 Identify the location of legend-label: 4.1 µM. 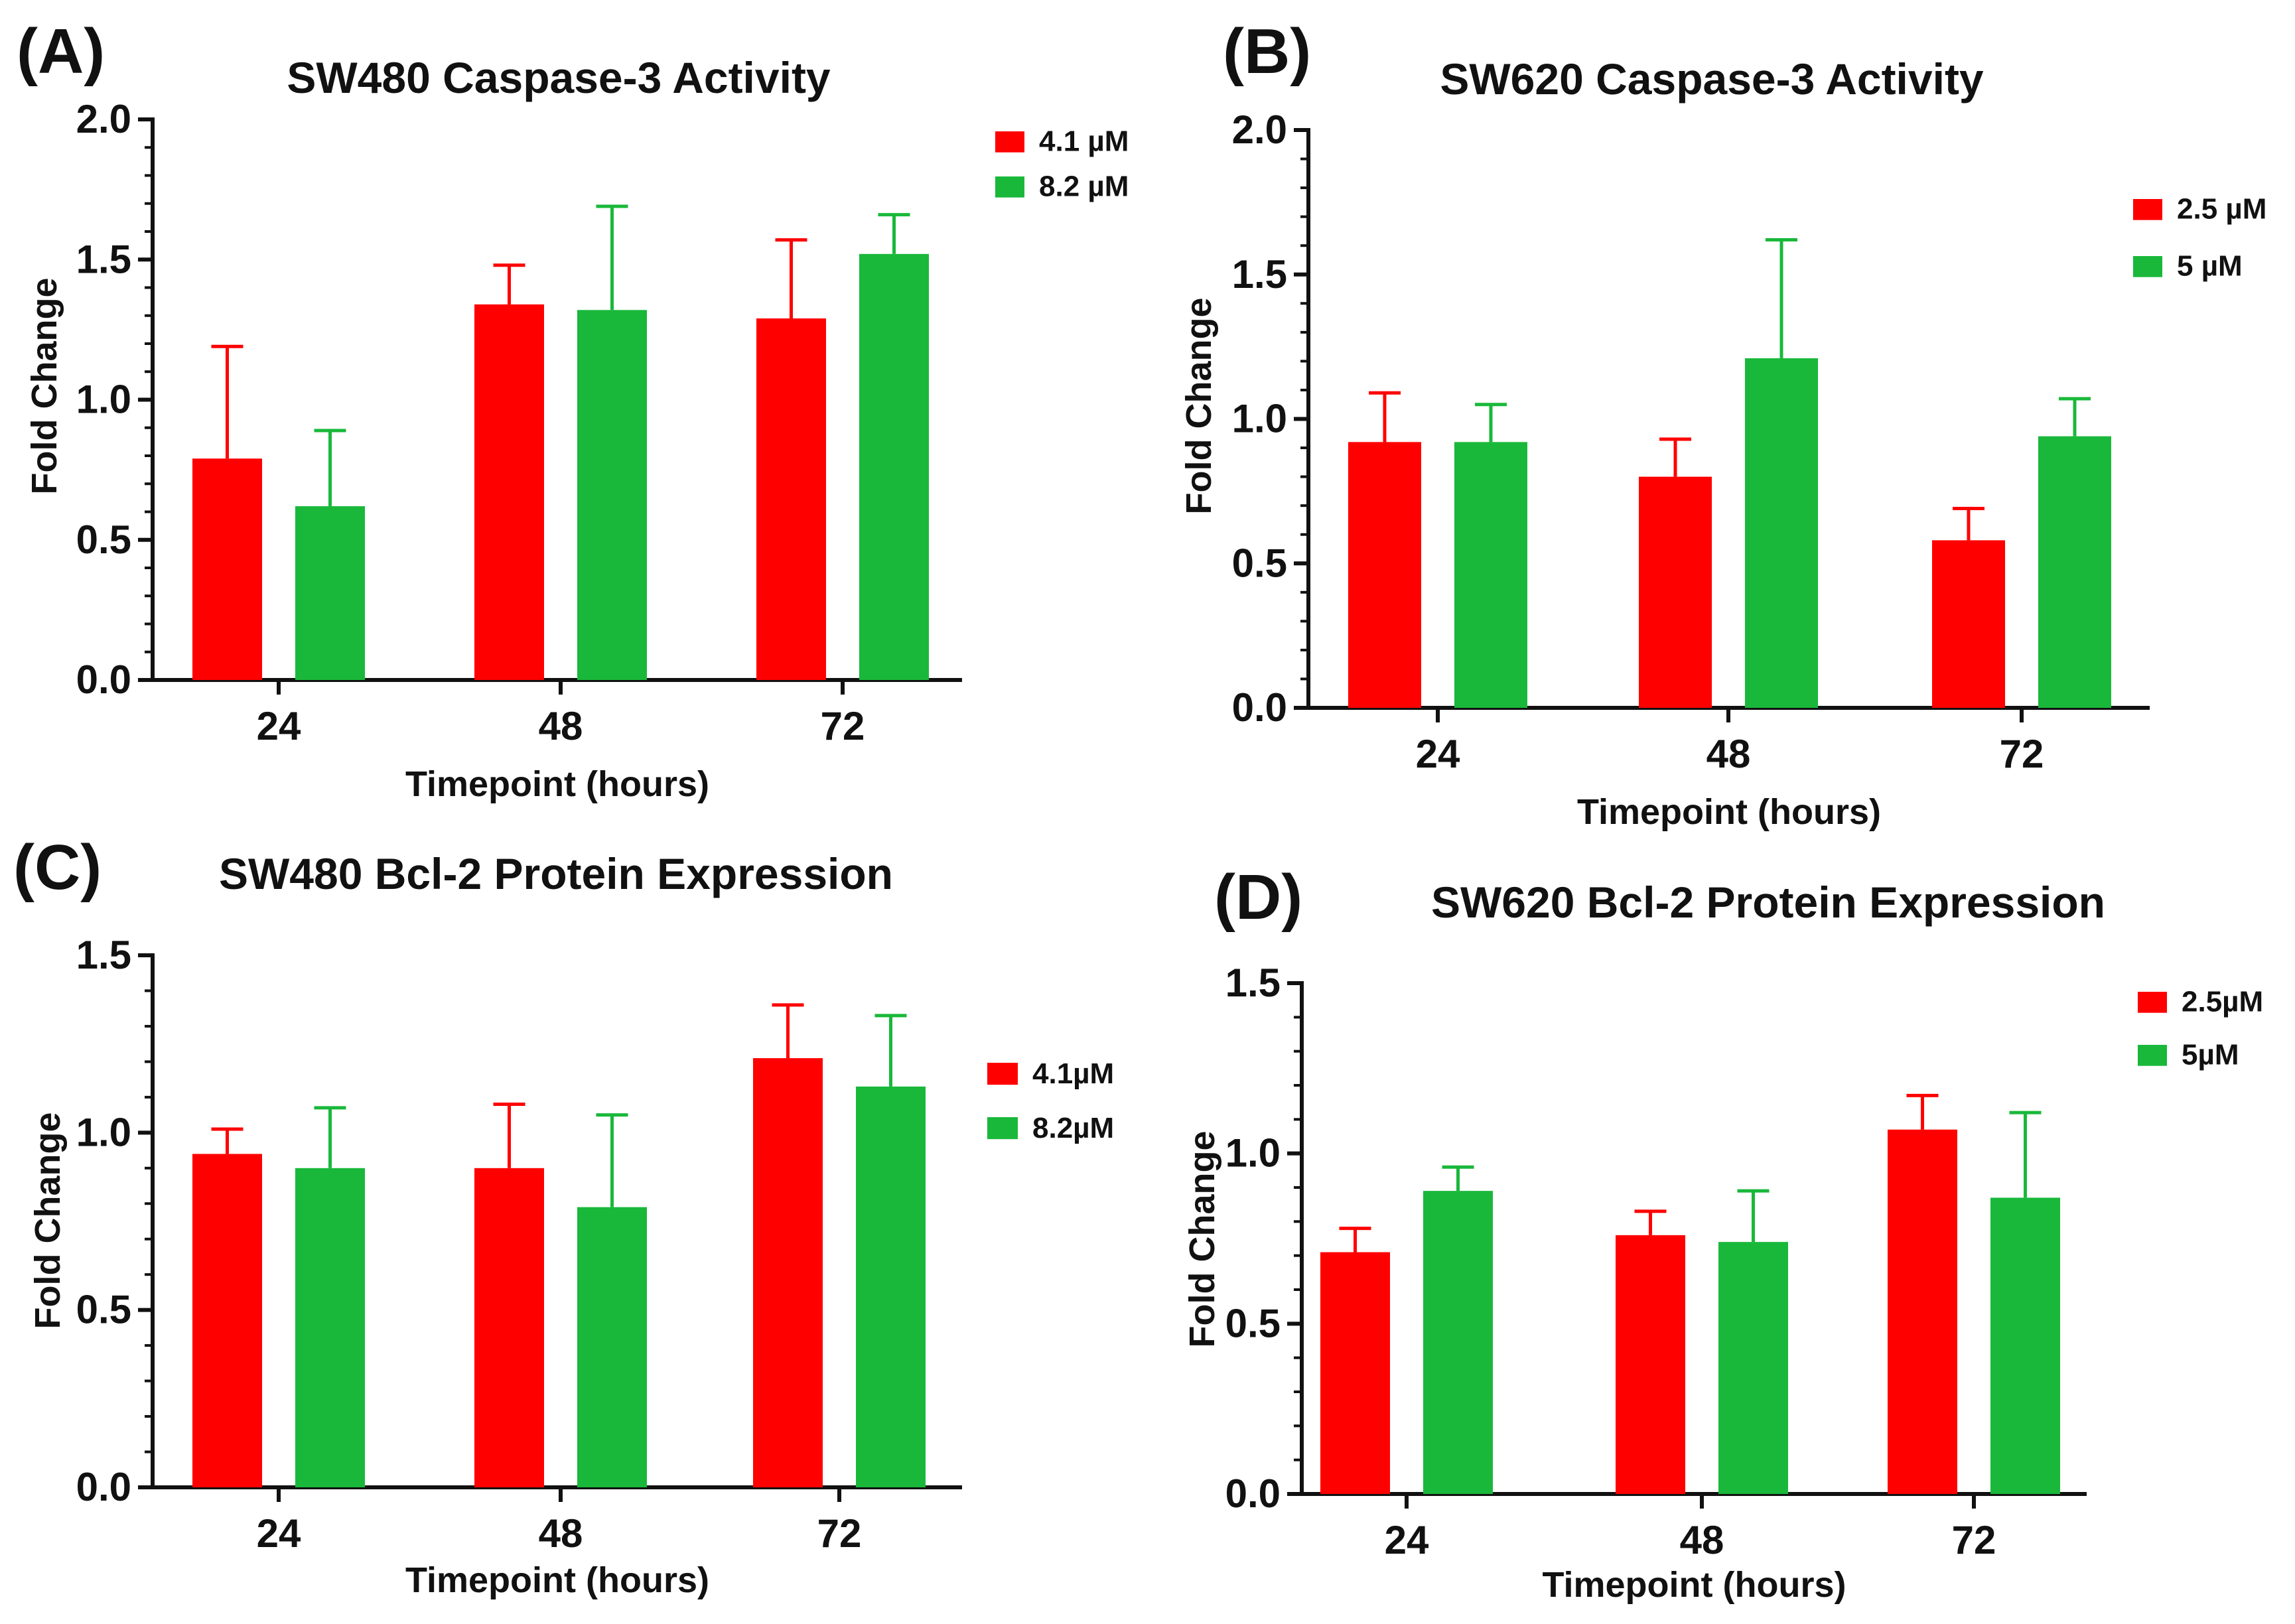
(1084, 141).